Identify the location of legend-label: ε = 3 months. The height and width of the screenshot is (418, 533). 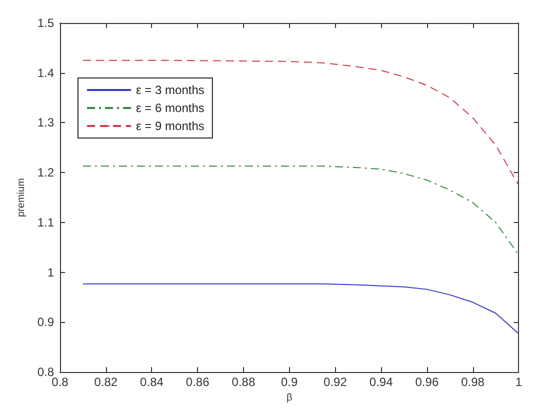
(170, 90).